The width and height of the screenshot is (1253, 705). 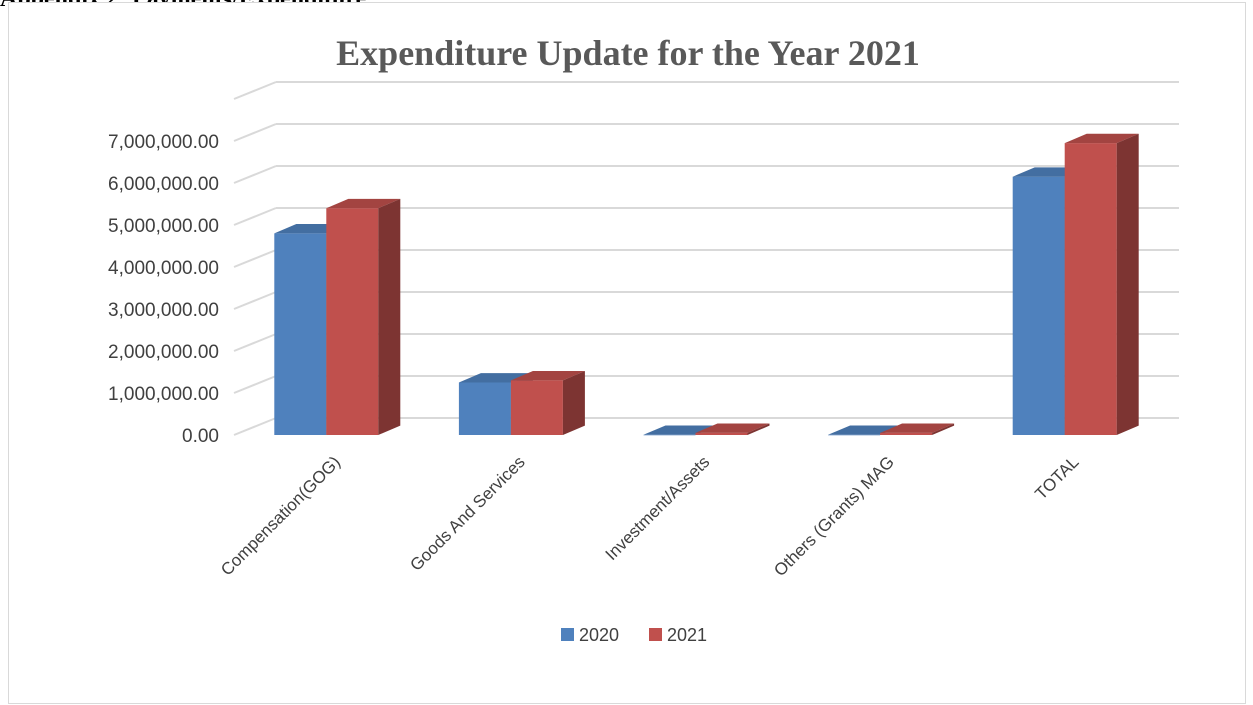 What do you see at coordinates (163, 310) in the screenshot?
I see `y-tick-label: 3,000,000.00` at bounding box center [163, 310].